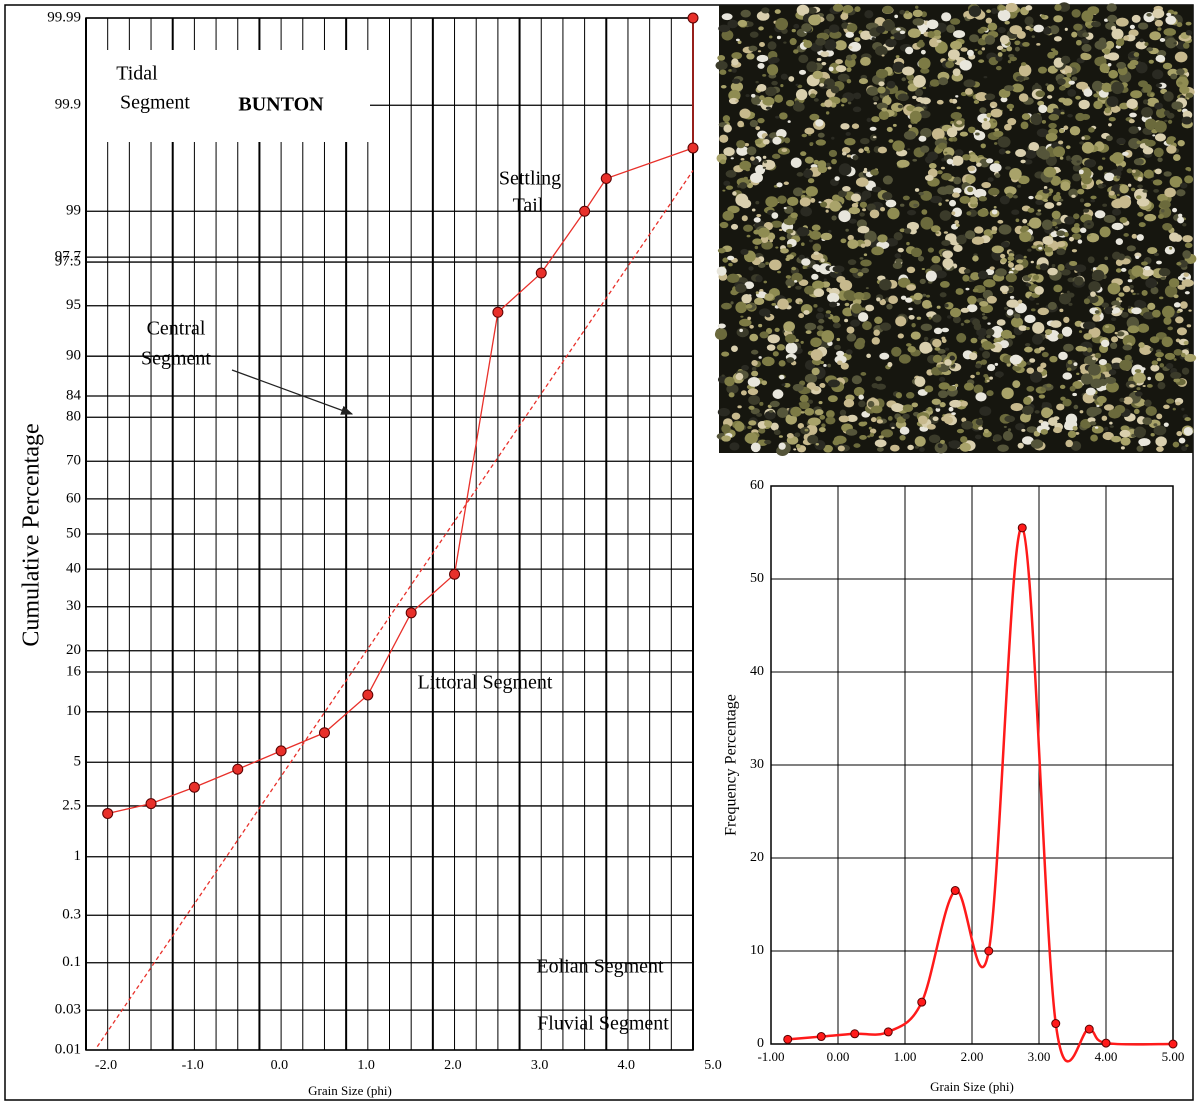 The width and height of the screenshot is (1198, 1107). I want to click on x-tick-label: 2.00, so click(972, 1056).